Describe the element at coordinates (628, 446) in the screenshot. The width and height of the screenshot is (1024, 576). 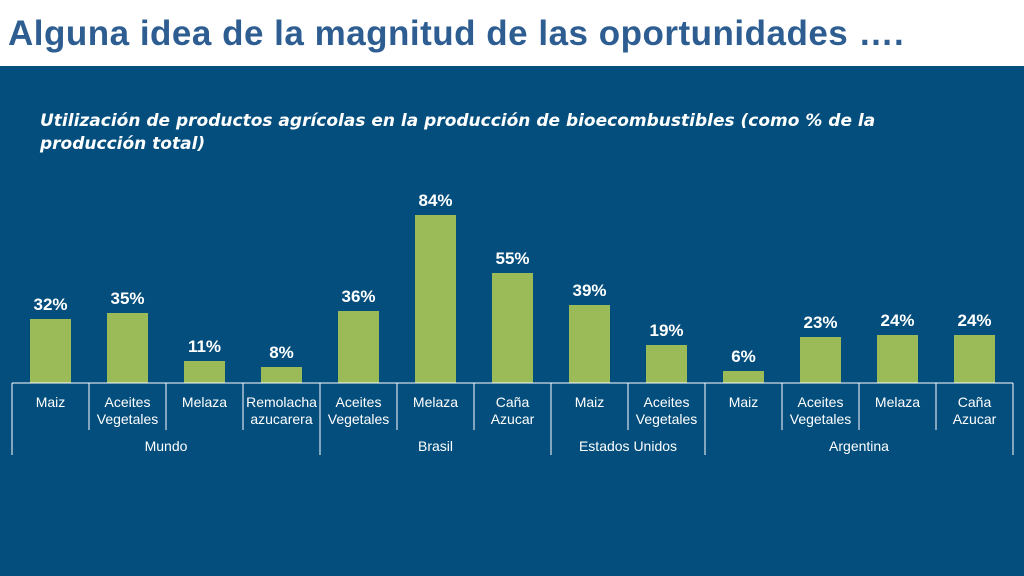
I see `group-label: Estados Unidos` at that location.